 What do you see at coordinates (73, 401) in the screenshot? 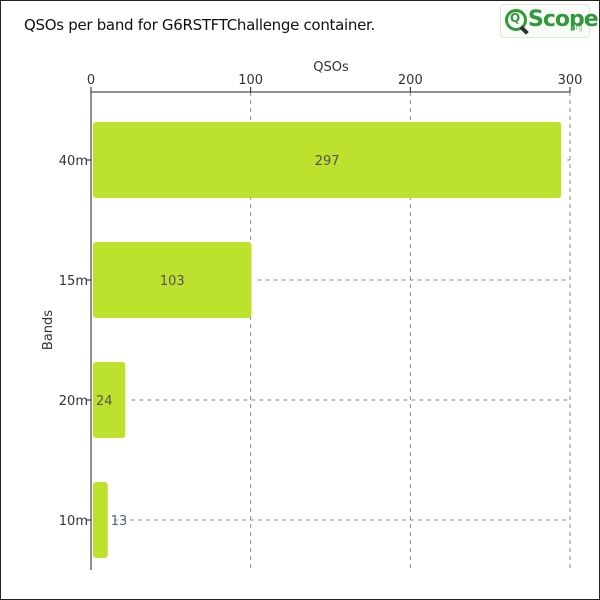
I see `y-tick-label: 20m` at bounding box center [73, 401].